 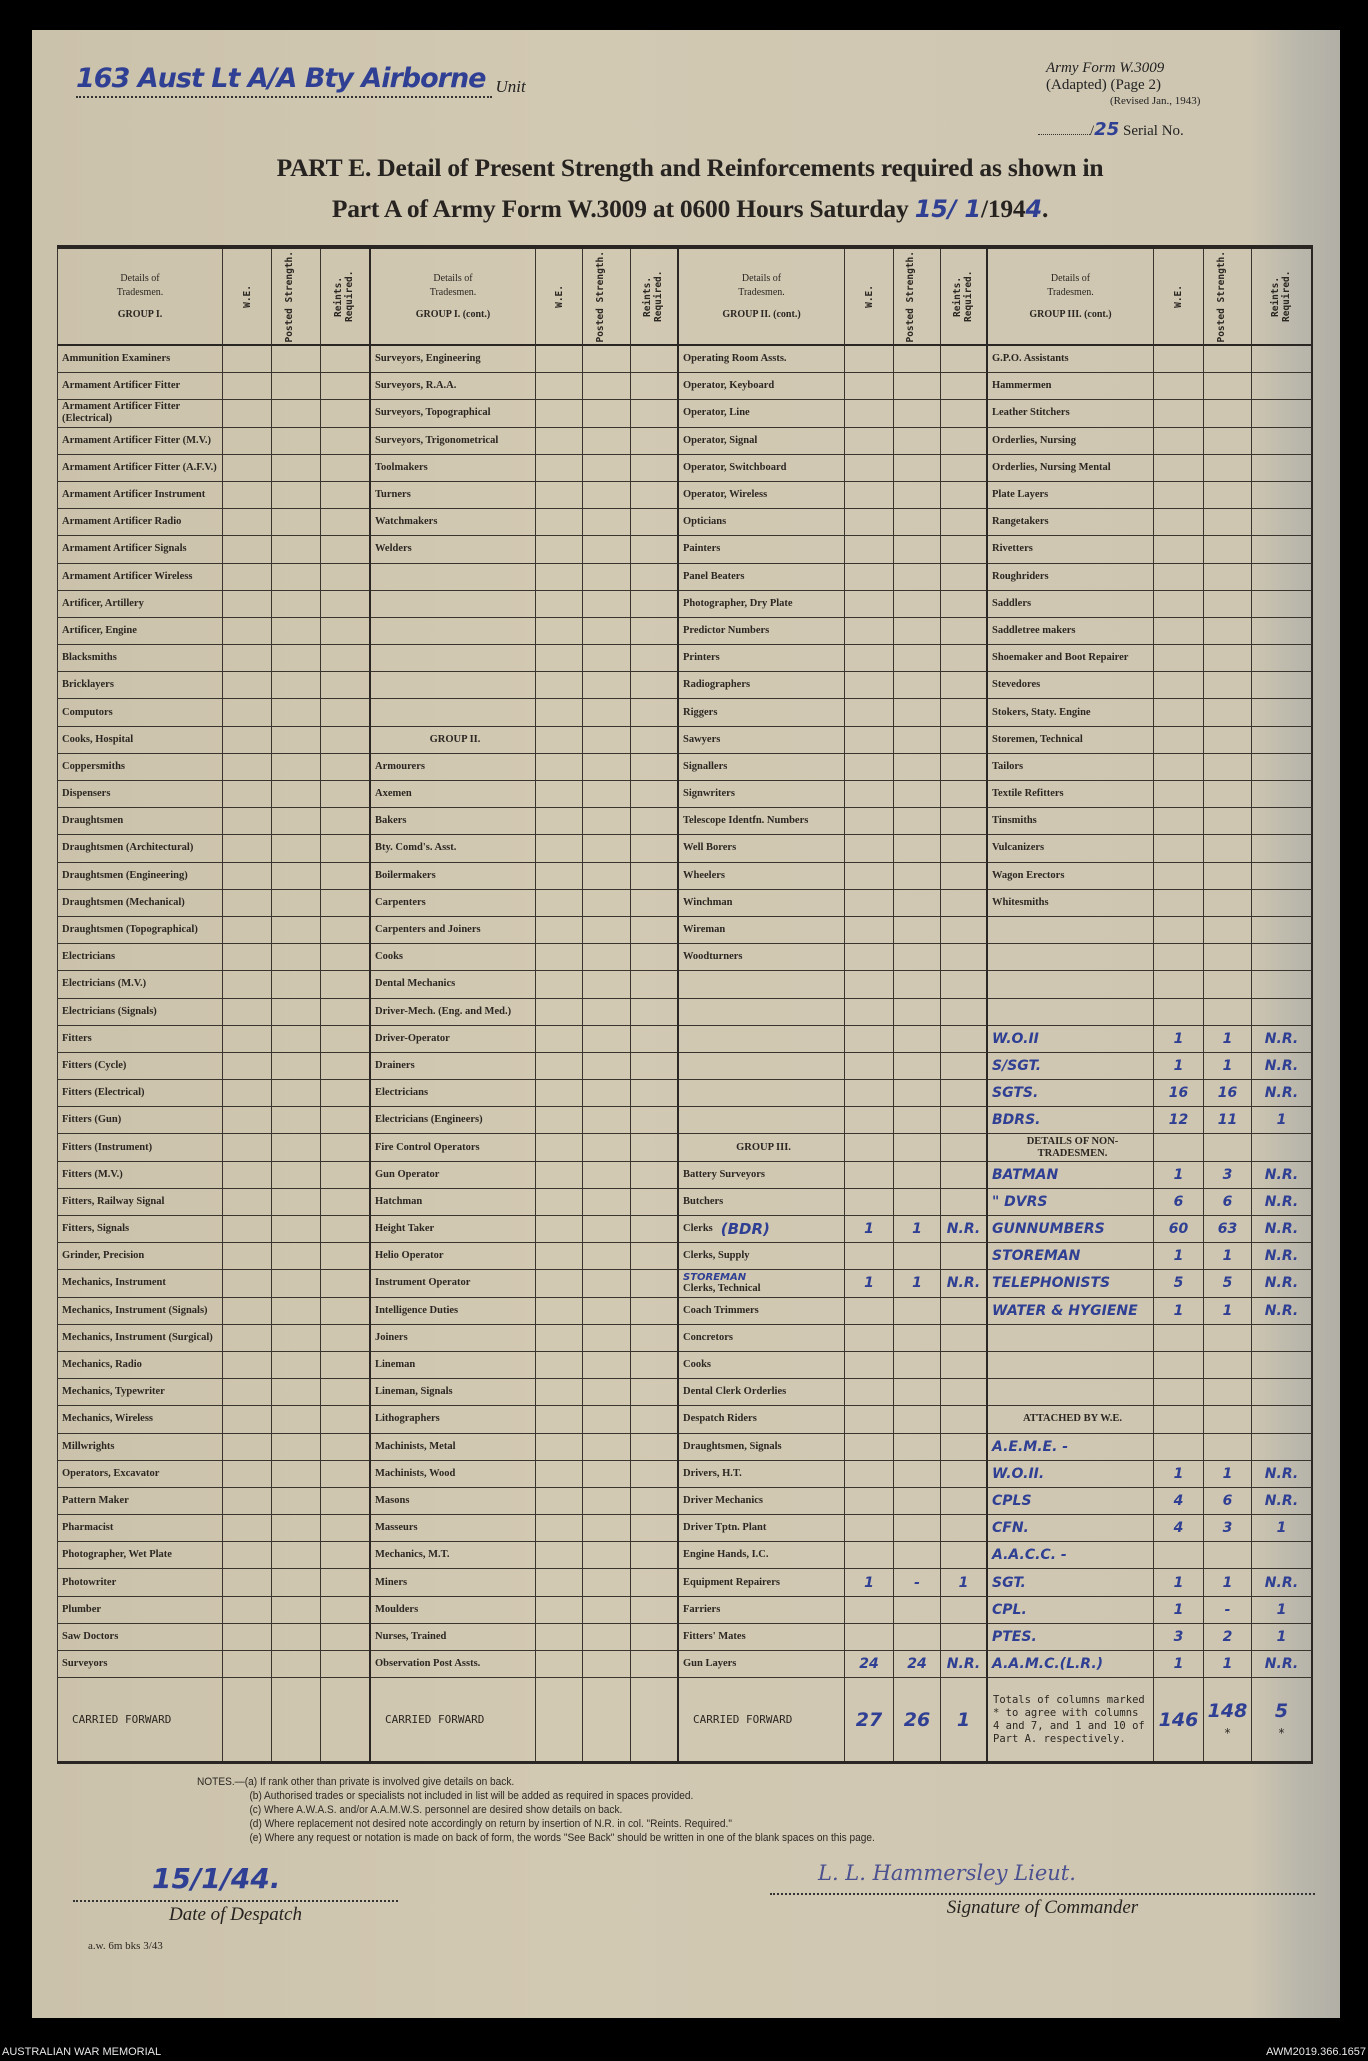 What do you see at coordinates (1071, 523) in the screenshot?
I see `trade-row-label: Rangetakers` at bounding box center [1071, 523].